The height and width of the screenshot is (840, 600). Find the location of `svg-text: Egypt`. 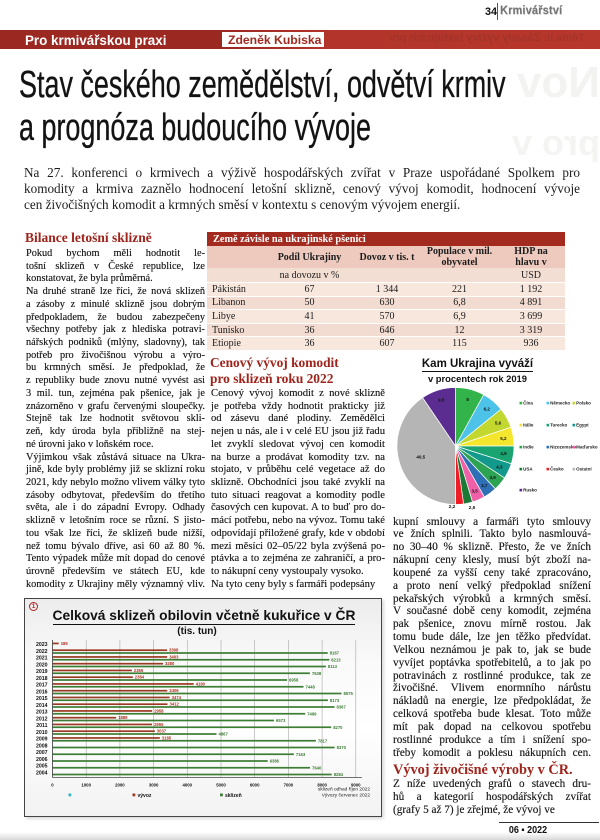

svg-text: Egypt is located at coordinates (582, 425).